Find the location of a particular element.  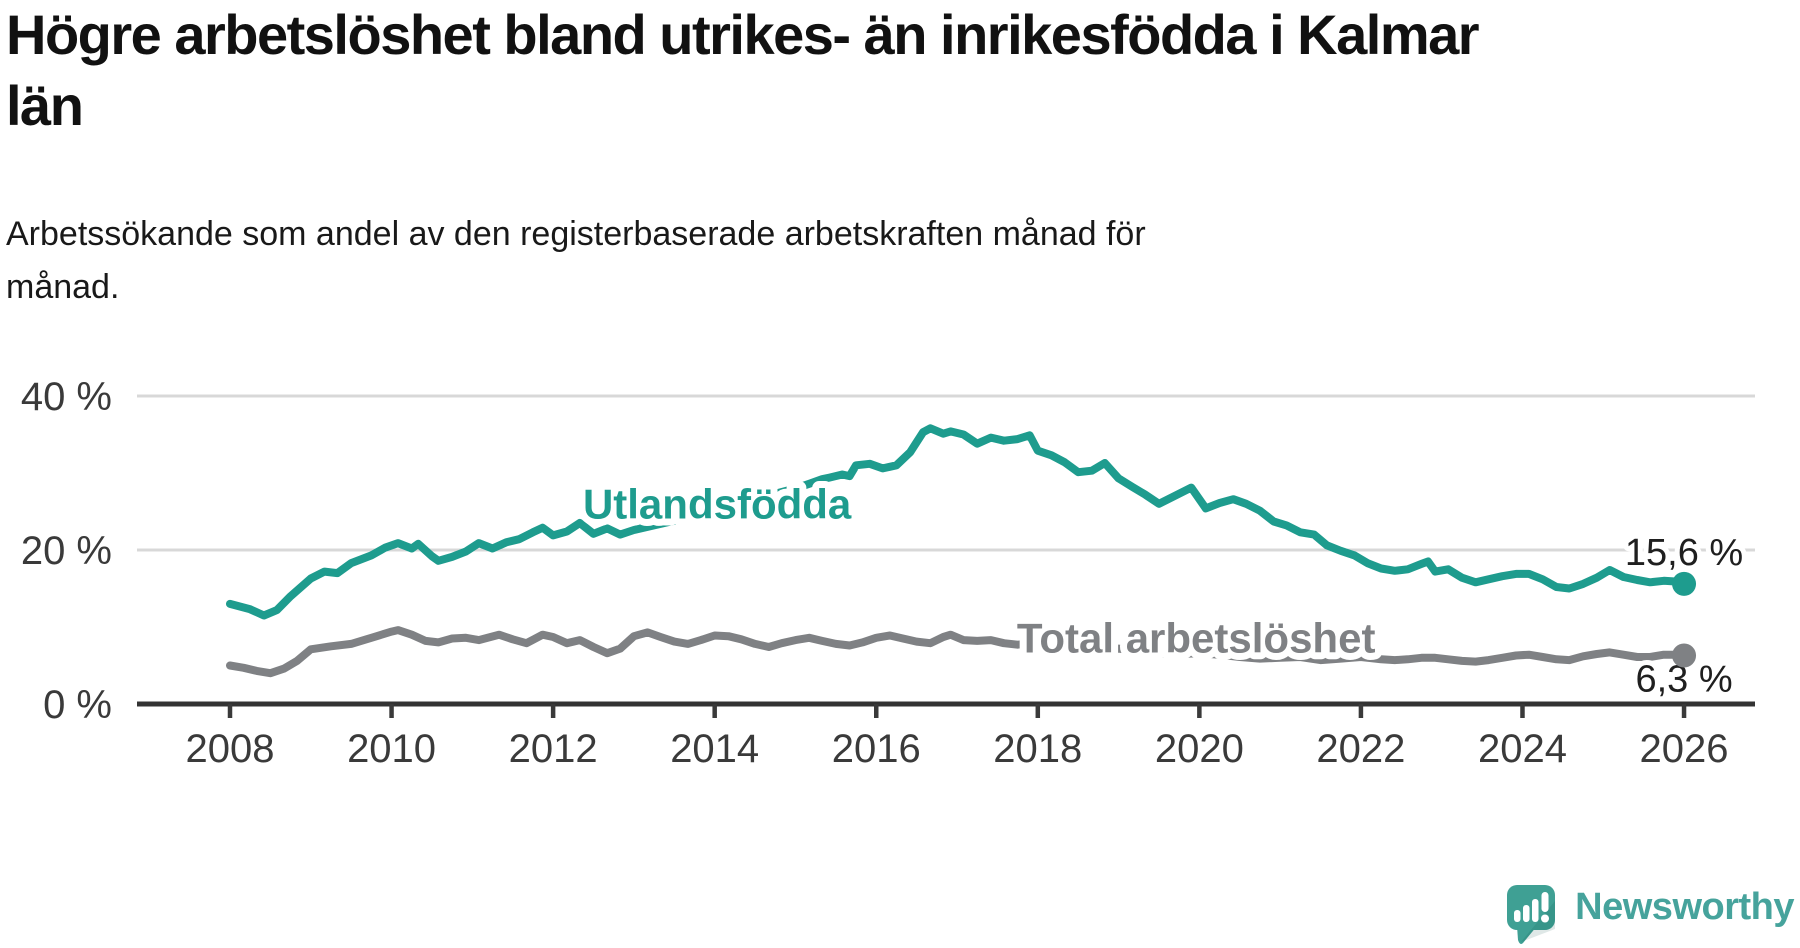

series-line-total is located at coordinates (957, 652).